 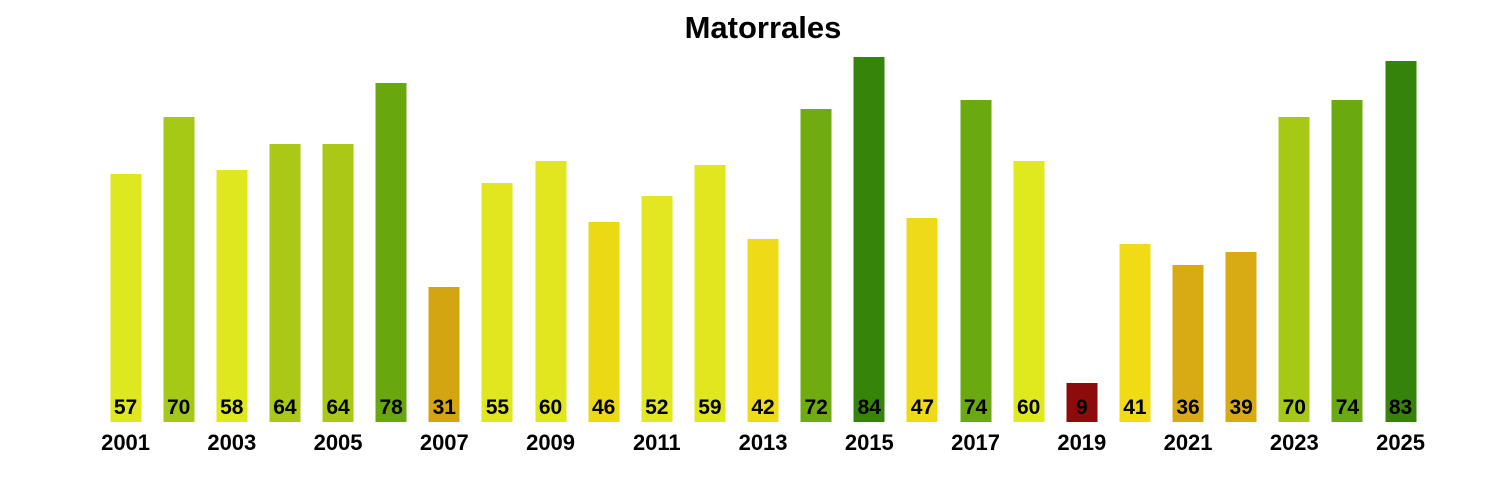 I want to click on chart-title: Matorrales, so click(x=763, y=27).